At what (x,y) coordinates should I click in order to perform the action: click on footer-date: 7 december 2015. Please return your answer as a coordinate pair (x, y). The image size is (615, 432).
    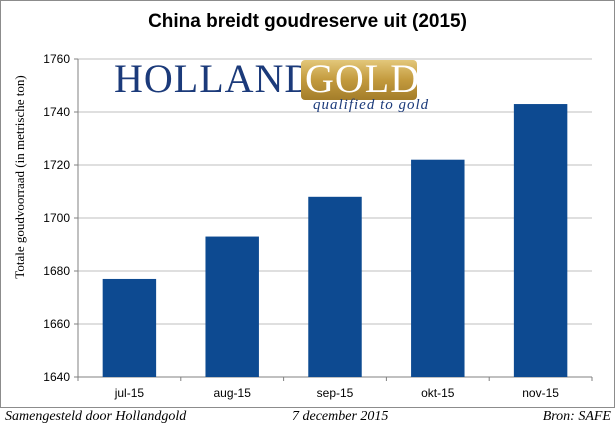
    Looking at the image, I should click on (340, 416).